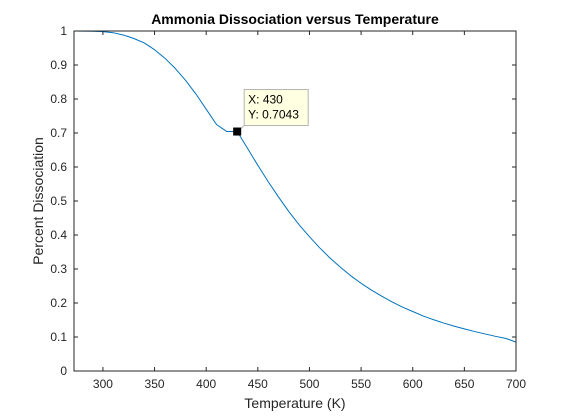 The height and width of the screenshot is (417, 570). I want to click on y-tick-label-0.2: 0.2, so click(58, 303).